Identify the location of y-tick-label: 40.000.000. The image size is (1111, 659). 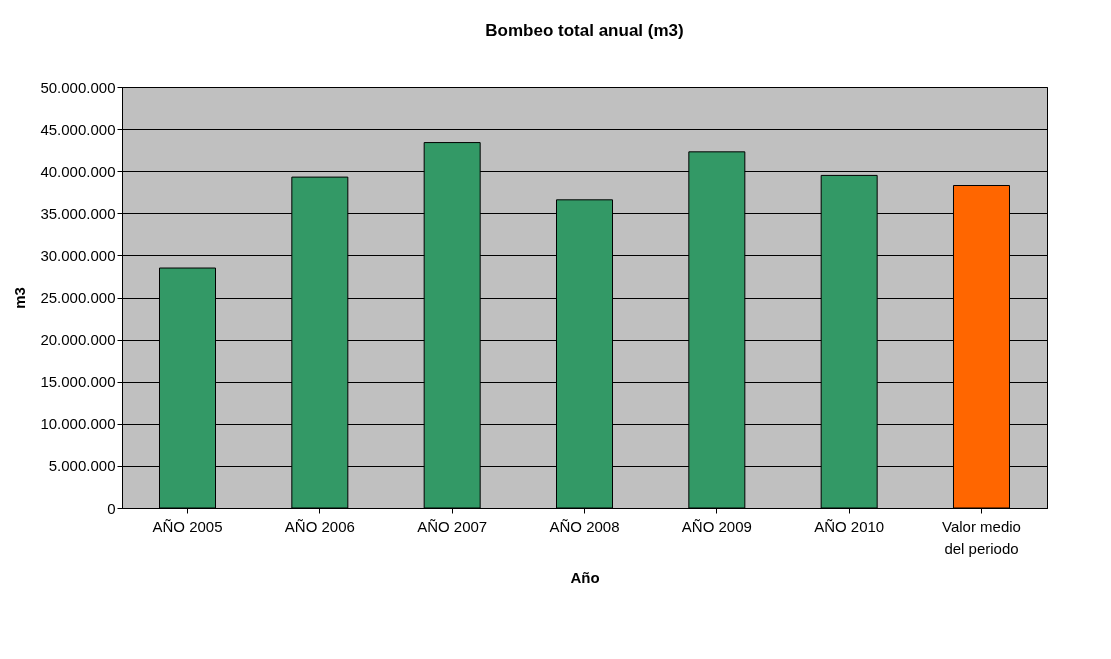
(78, 171).